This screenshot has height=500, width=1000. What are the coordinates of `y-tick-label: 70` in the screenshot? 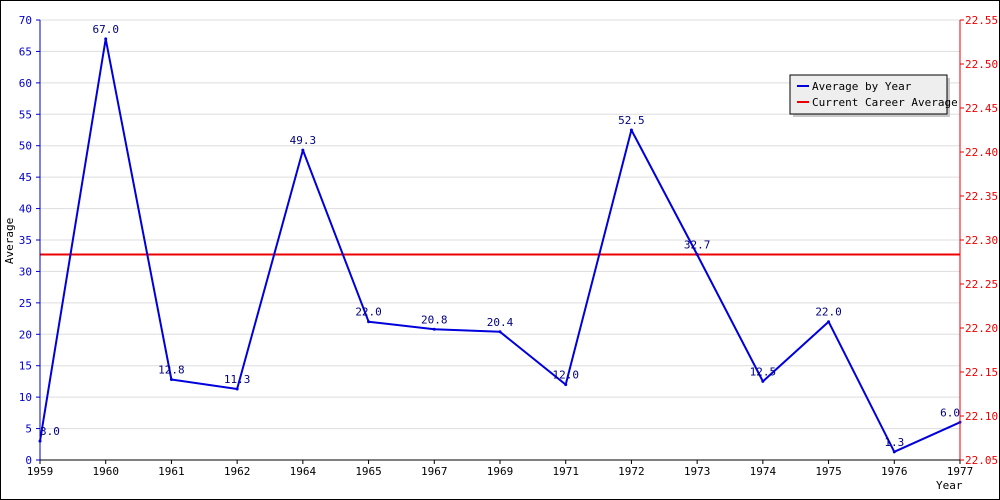 It's located at (25, 20).